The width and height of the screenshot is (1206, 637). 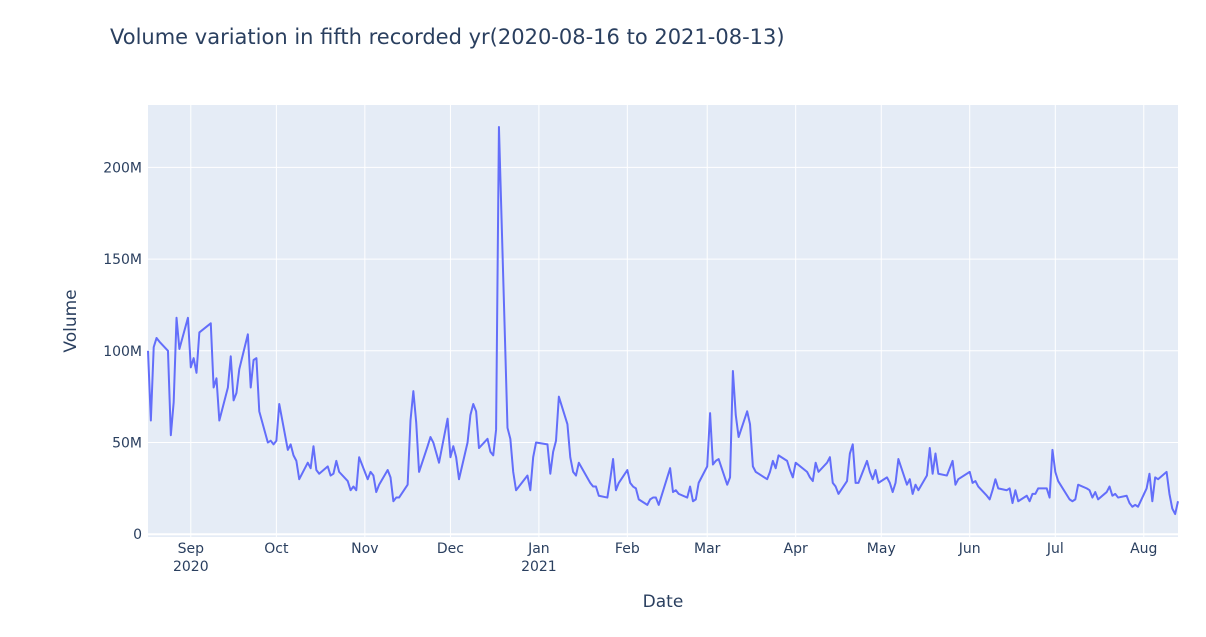 What do you see at coordinates (450, 549) in the screenshot?
I see `x-tick-label: Dec` at bounding box center [450, 549].